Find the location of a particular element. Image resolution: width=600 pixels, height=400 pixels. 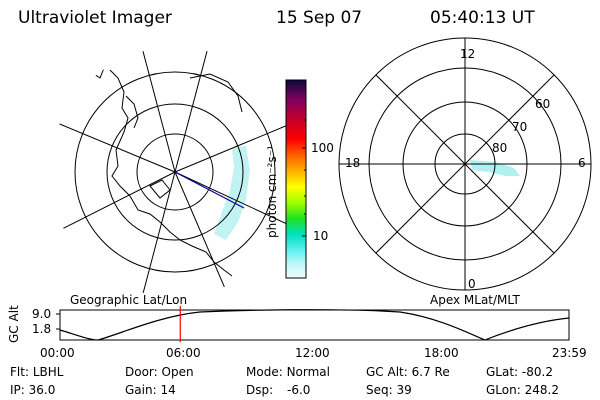

status-flt: Flt: LBHL is located at coordinates (36, 372).